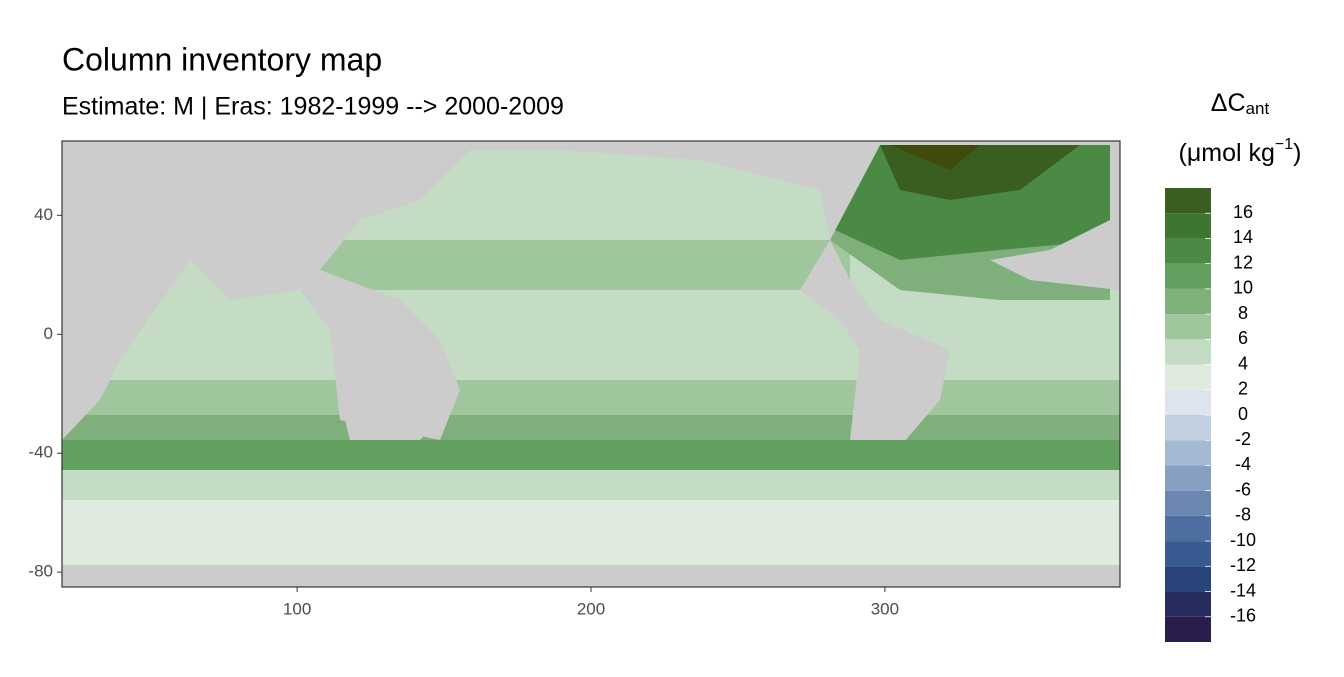 Image resolution: width=1344 pixels, height=677 pixels. I want to click on colorbar: -16 -14 -12 -10 -8 -6 -4 -2 0 2 4 6 8 10 12 14 16, so click(1210, 415).